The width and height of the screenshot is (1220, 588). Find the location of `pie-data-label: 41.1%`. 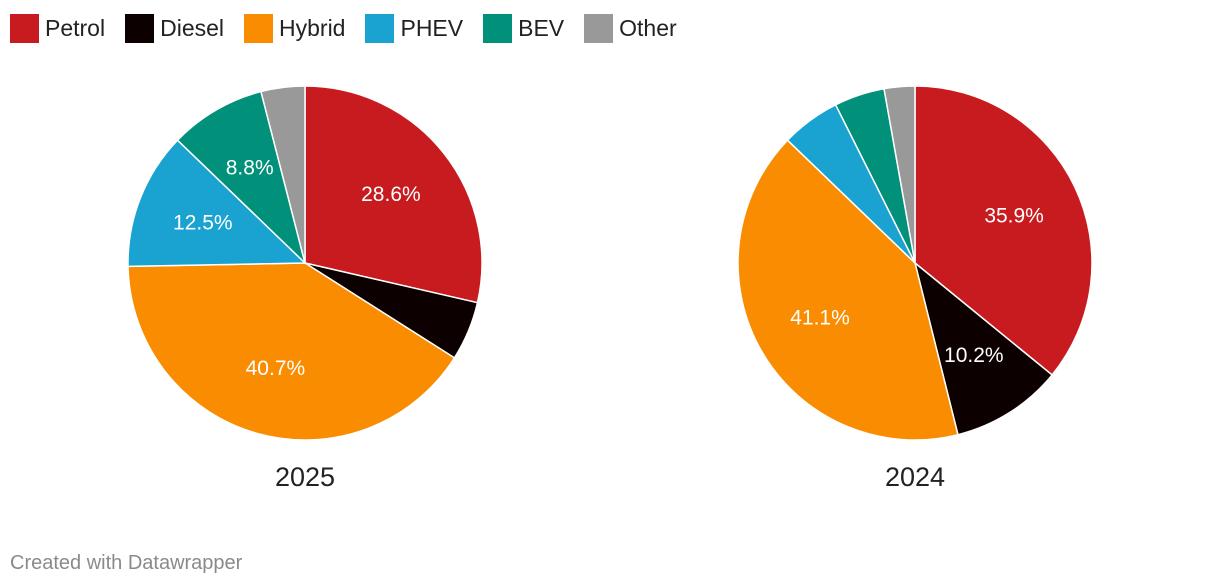

pie-data-label: 41.1% is located at coordinates (820, 318).